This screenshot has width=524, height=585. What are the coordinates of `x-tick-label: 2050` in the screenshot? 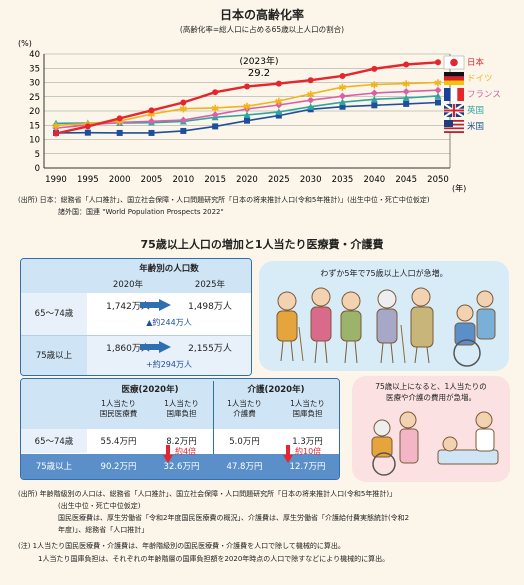 It's located at (438, 180).